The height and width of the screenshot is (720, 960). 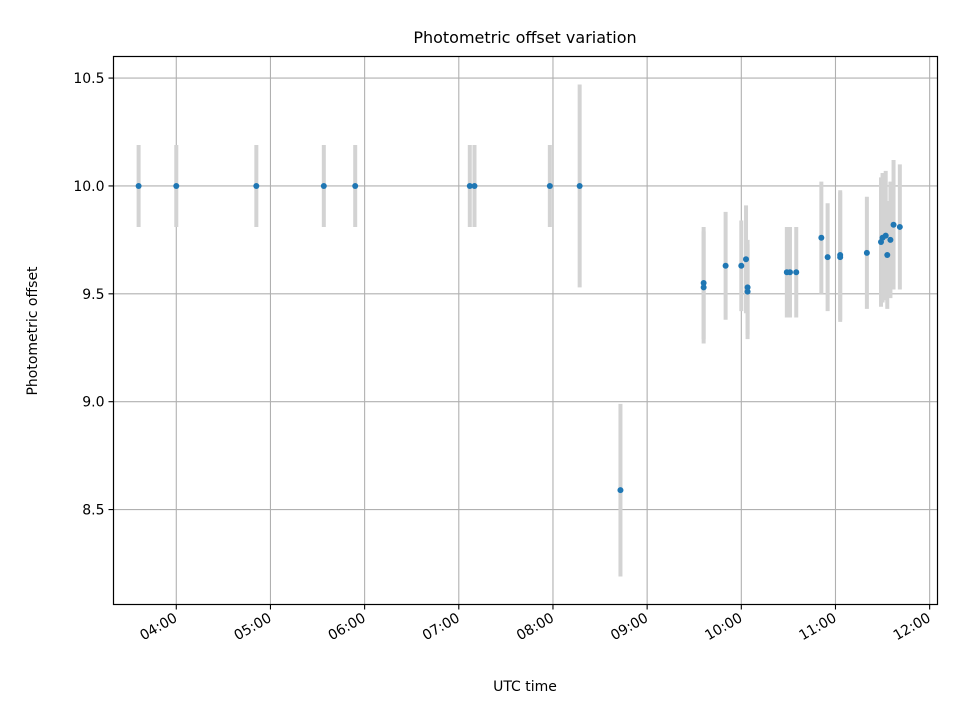 What do you see at coordinates (93, 511) in the screenshot?
I see `y-tick-label: 8.5` at bounding box center [93, 511].